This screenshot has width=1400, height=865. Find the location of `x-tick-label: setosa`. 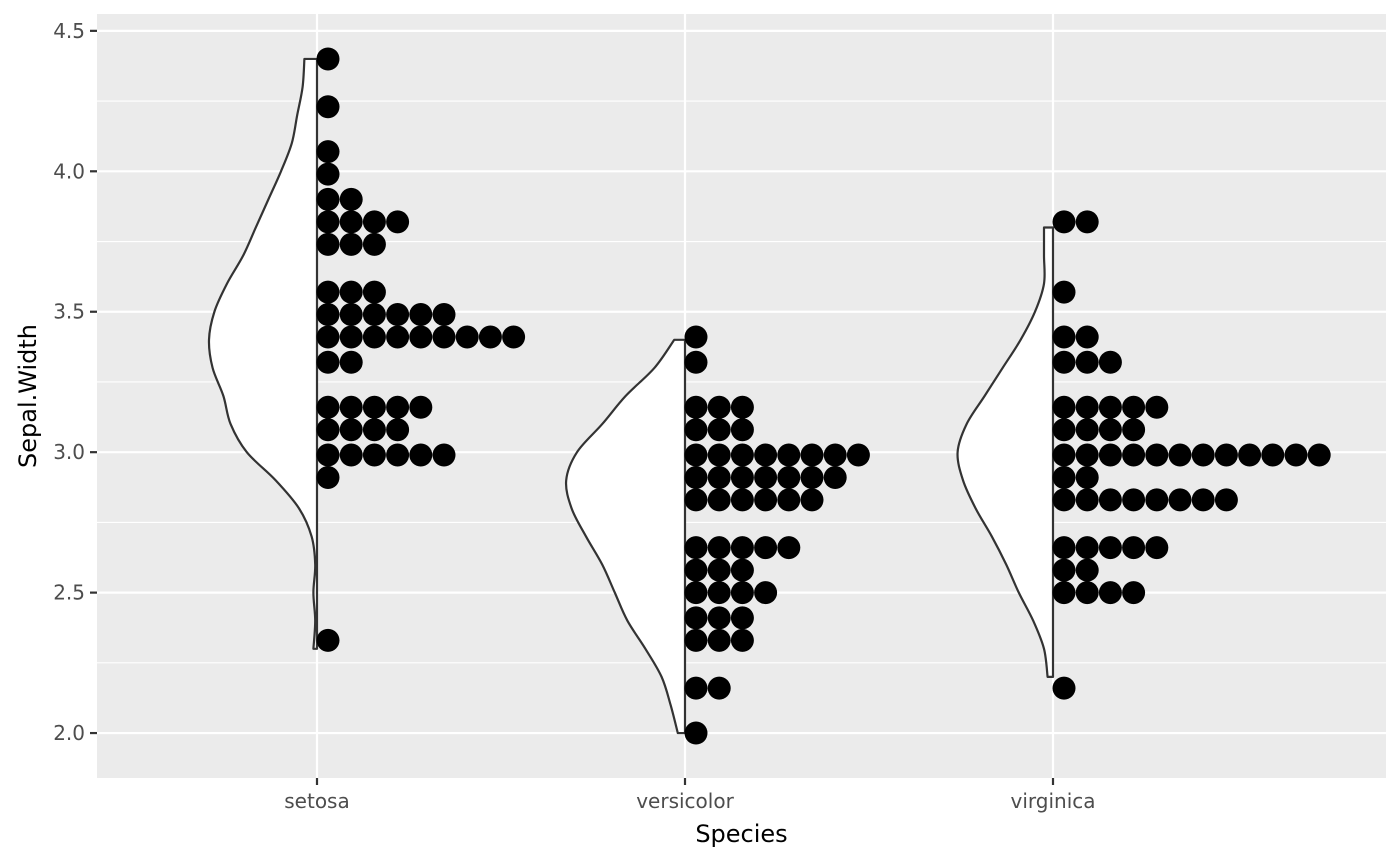

x-tick-label: setosa is located at coordinates (316, 801).